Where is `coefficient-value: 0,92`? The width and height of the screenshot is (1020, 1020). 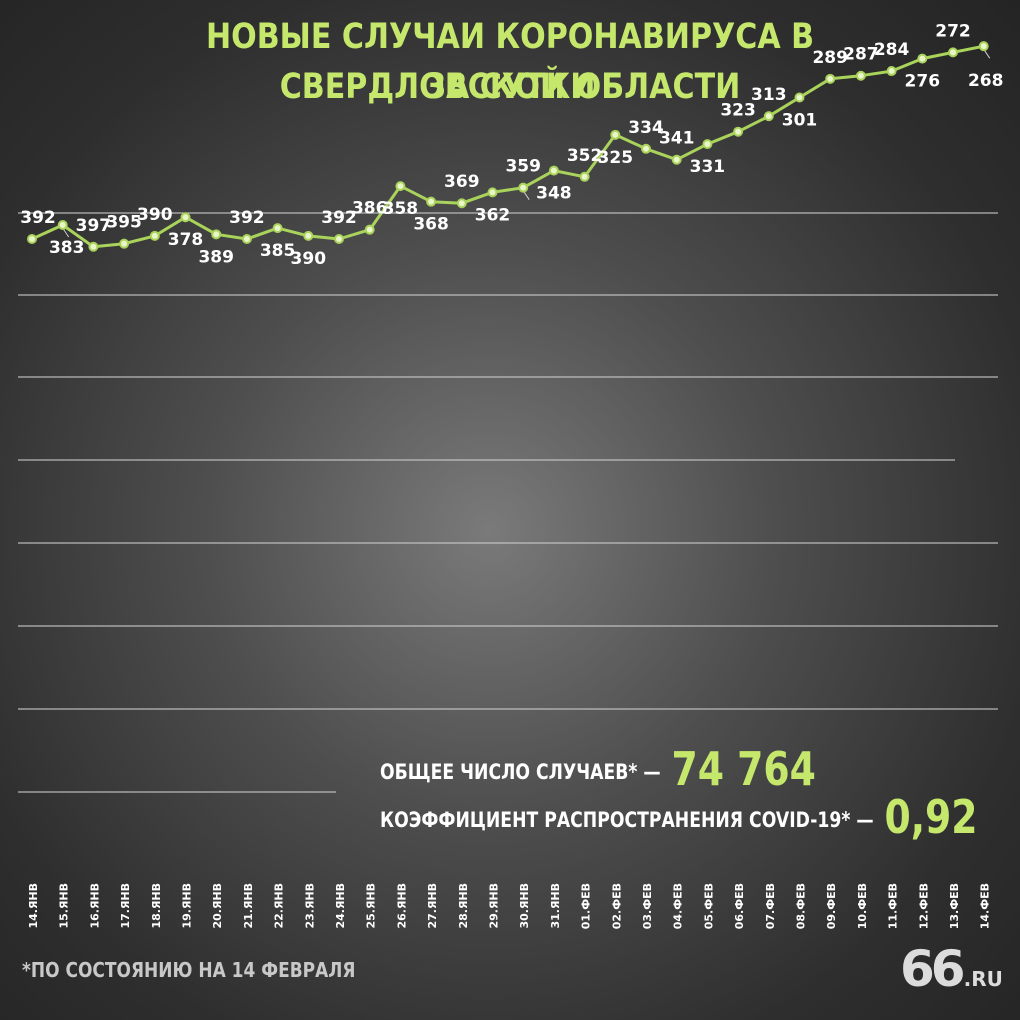
coefficient-value: 0,92 is located at coordinates (931, 817).